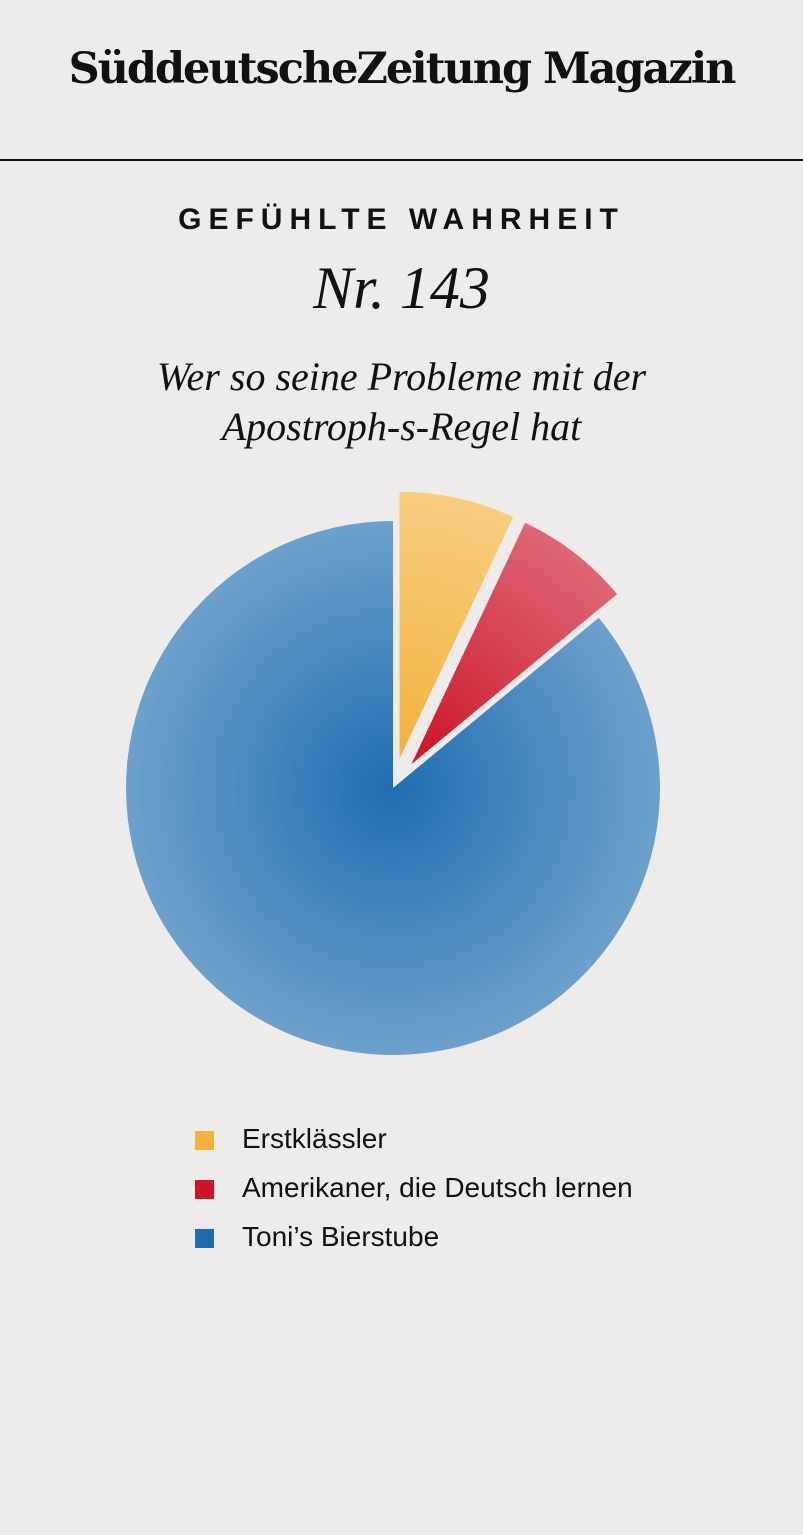 Image resolution: width=803 pixels, height=1535 pixels. I want to click on legend-item-amerikaner: Amerikaner, die Deutsch lernen, so click(475, 1194).